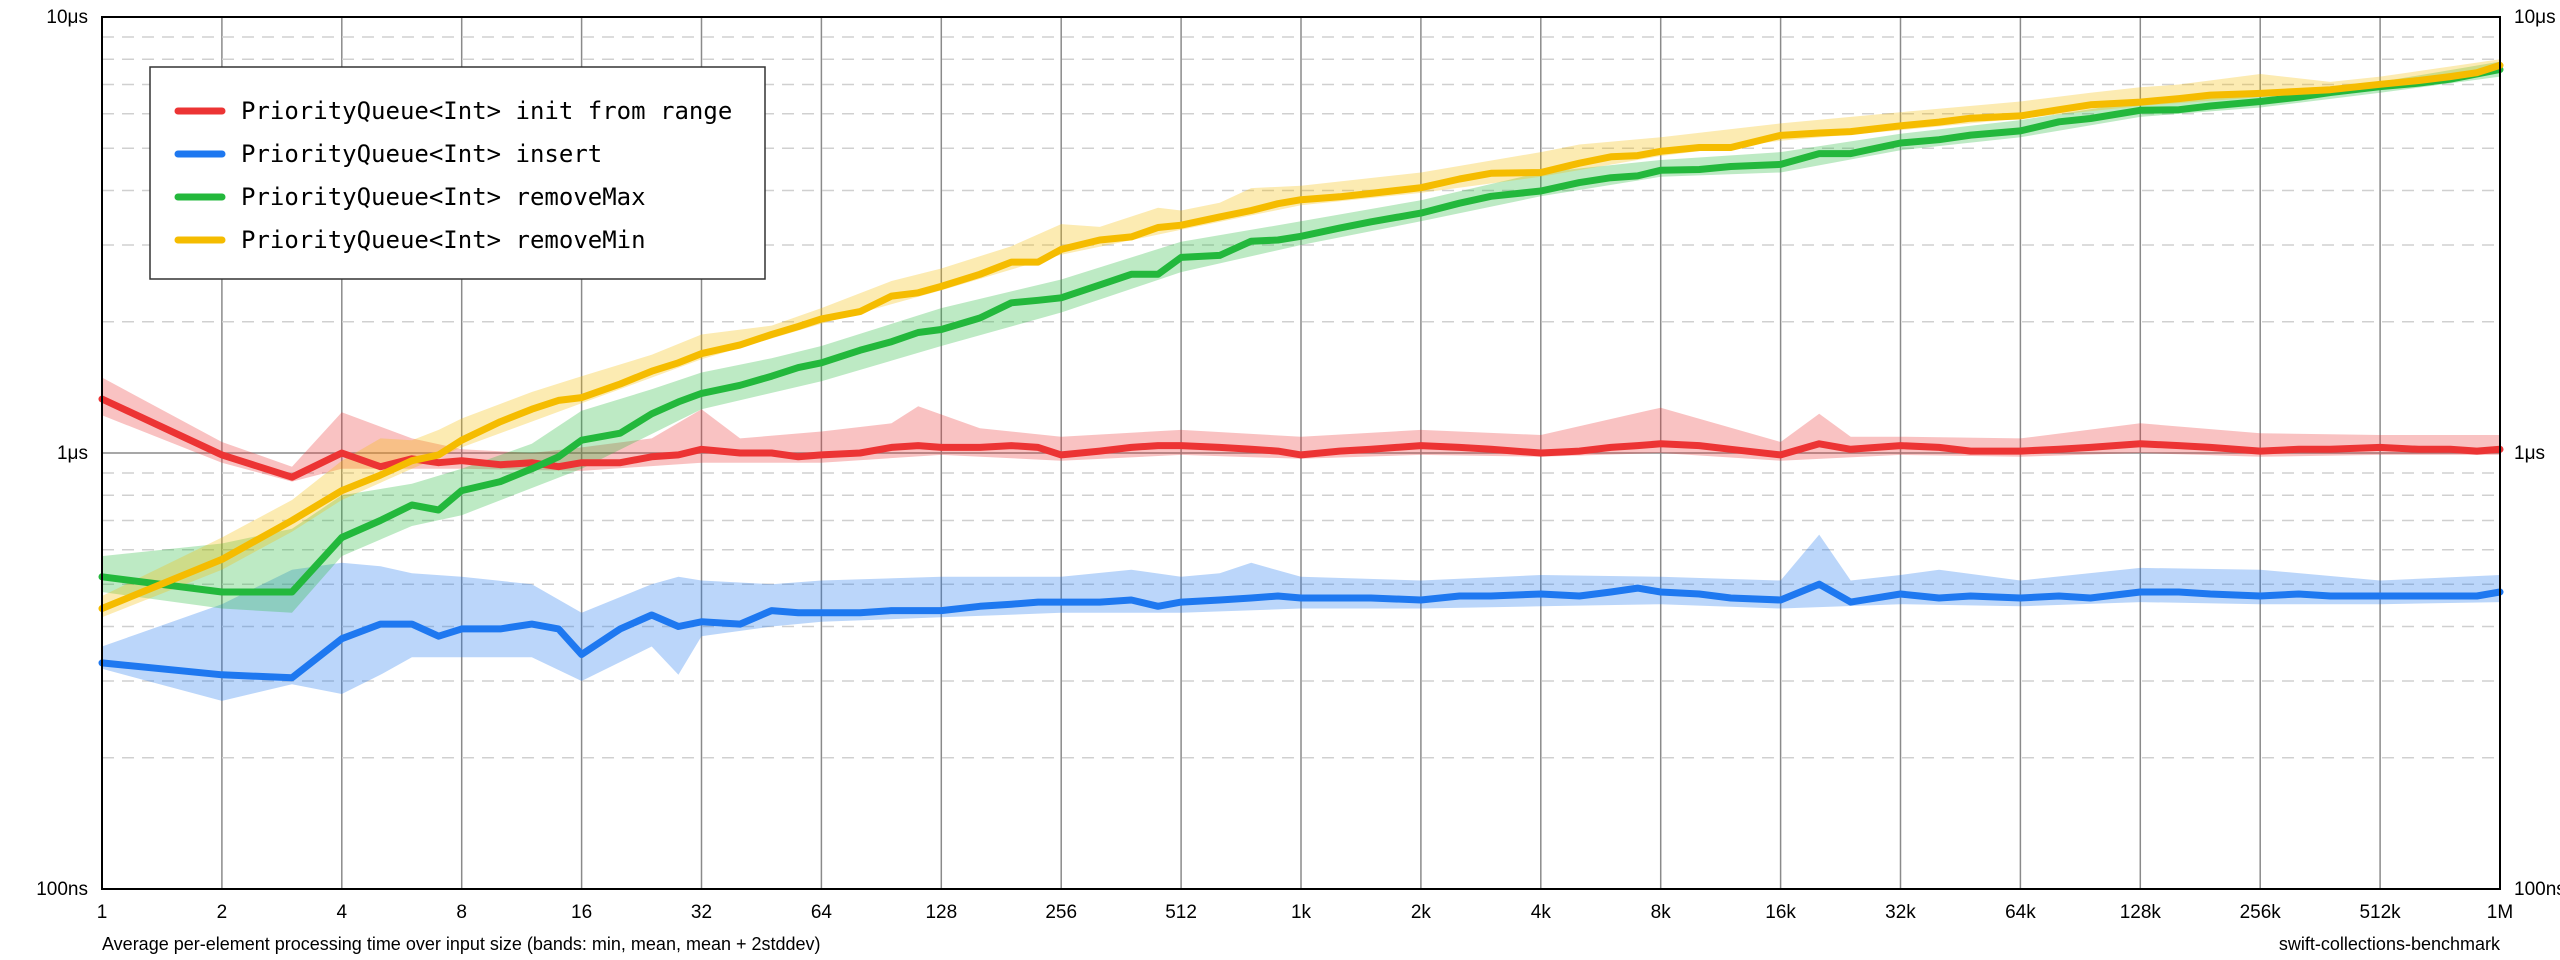  Describe the element at coordinates (822, 912) in the screenshot. I see `x-tick-label: 64` at that location.